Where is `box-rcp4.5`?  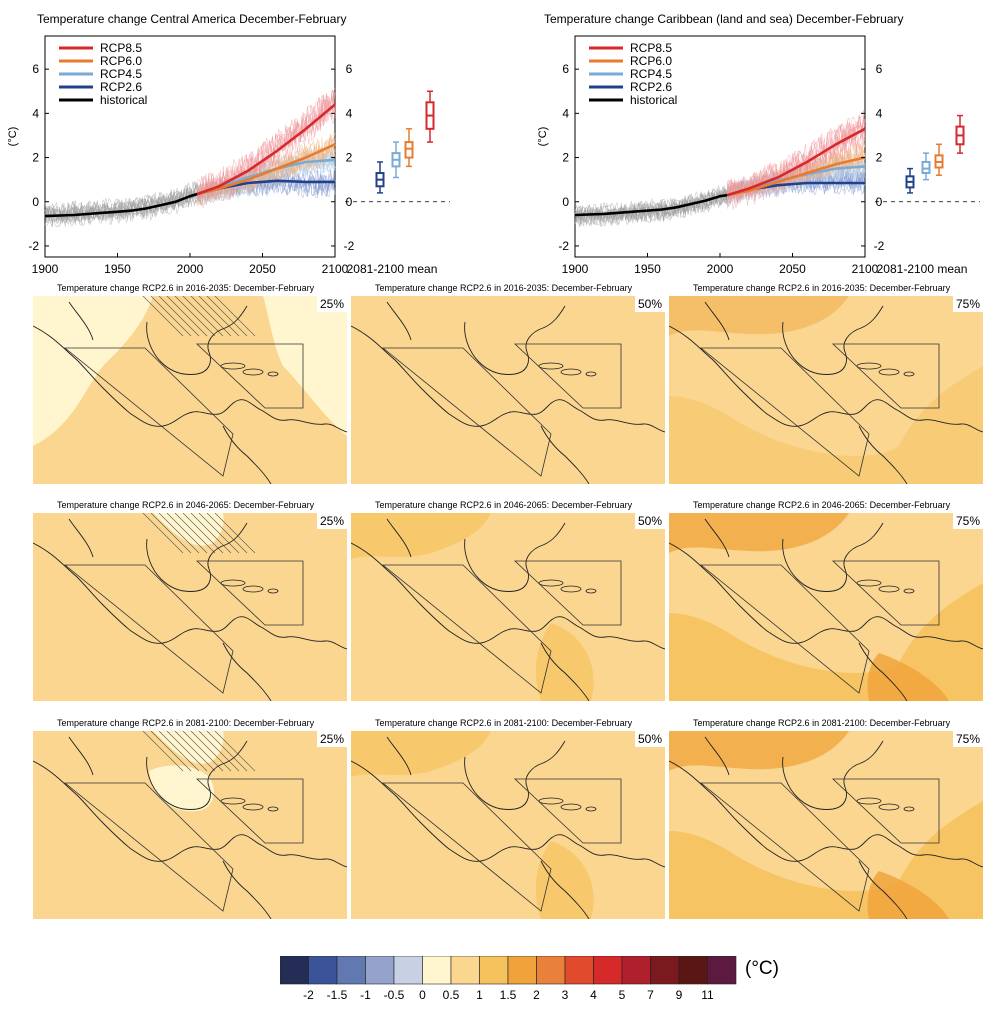 box-rcp4.5 is located at coordinates (926, 167).